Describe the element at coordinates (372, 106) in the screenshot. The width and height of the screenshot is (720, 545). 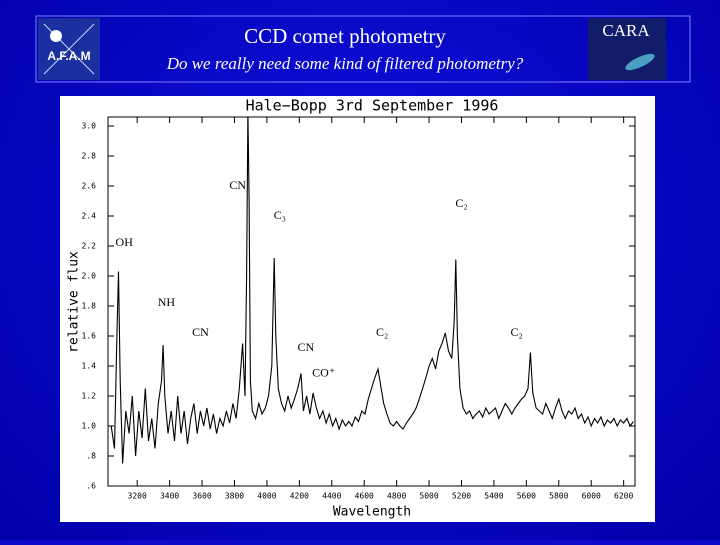
I see `chart-title: Hale−Bopp 3rd September 1996` at that location.